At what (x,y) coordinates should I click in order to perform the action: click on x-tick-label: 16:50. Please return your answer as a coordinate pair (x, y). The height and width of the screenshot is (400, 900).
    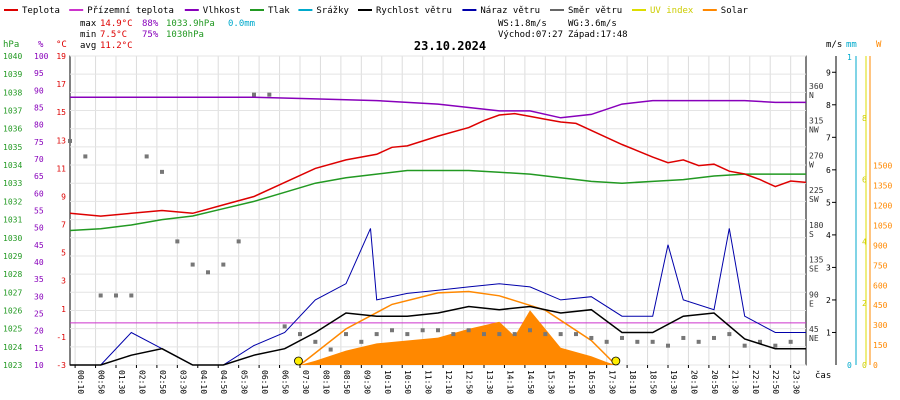
    Looking at the image, I should click on (591, 382).